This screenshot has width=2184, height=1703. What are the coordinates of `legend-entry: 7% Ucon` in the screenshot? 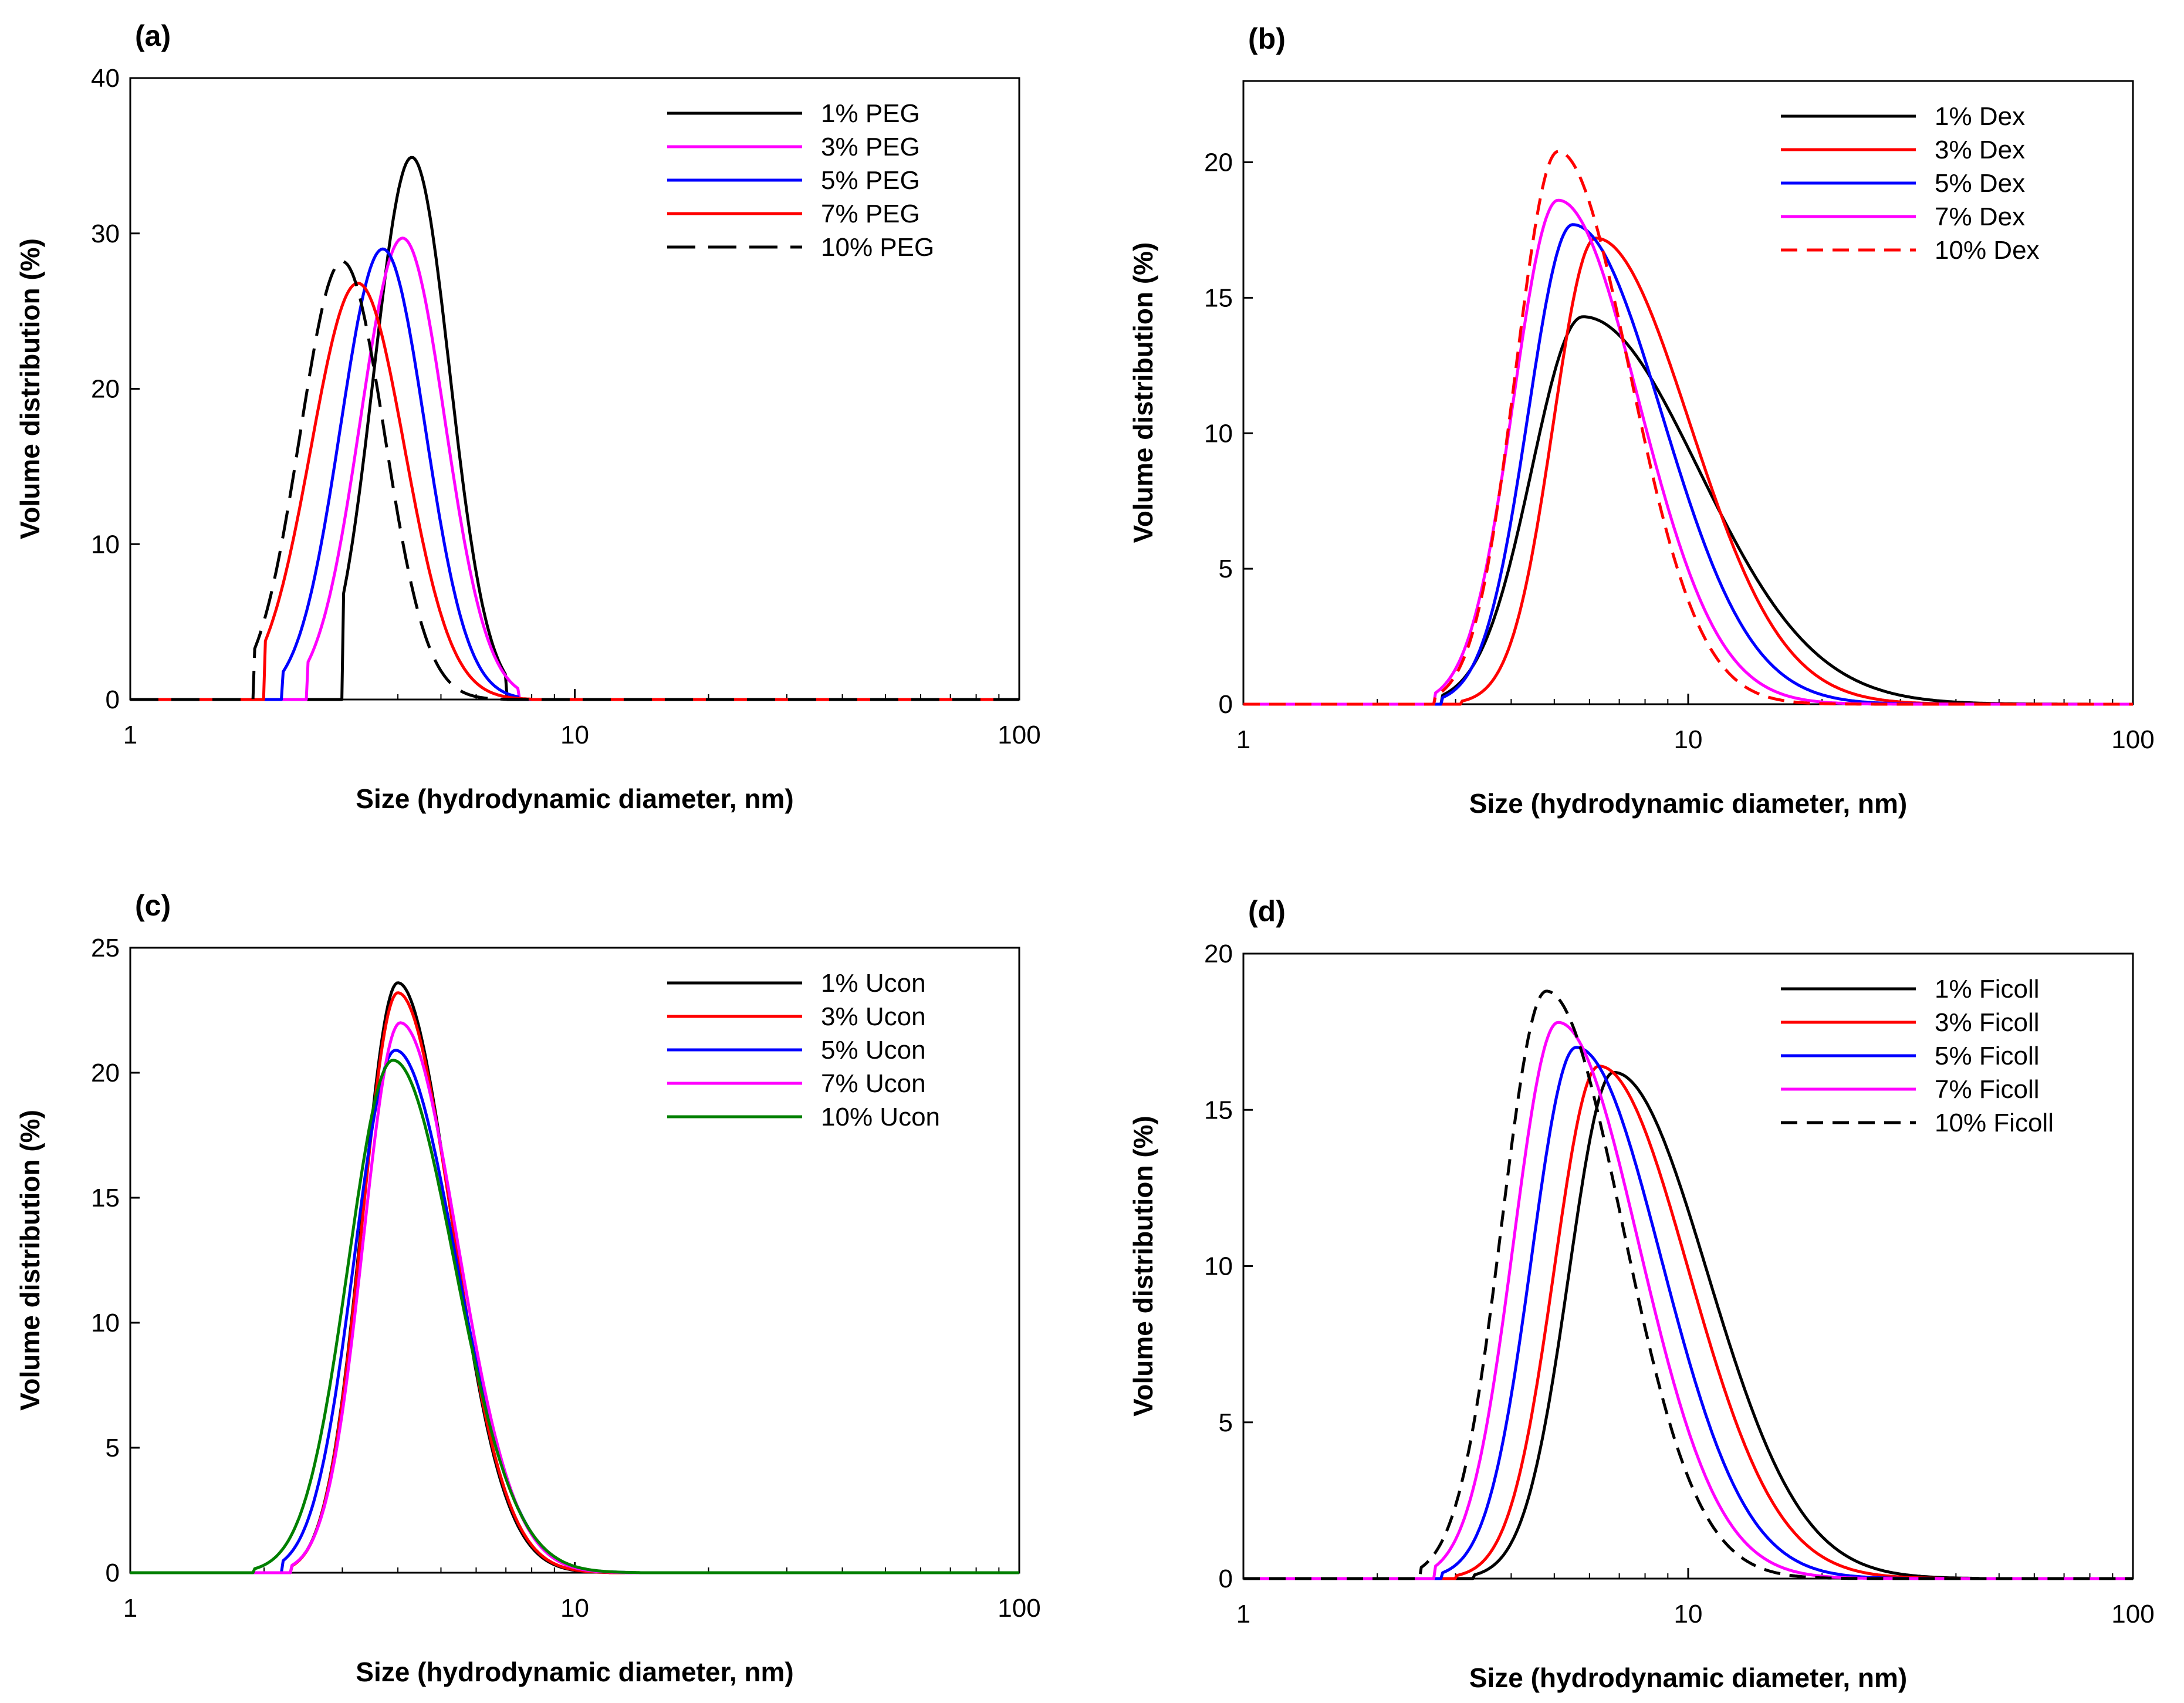 It's located at (873, 1083).